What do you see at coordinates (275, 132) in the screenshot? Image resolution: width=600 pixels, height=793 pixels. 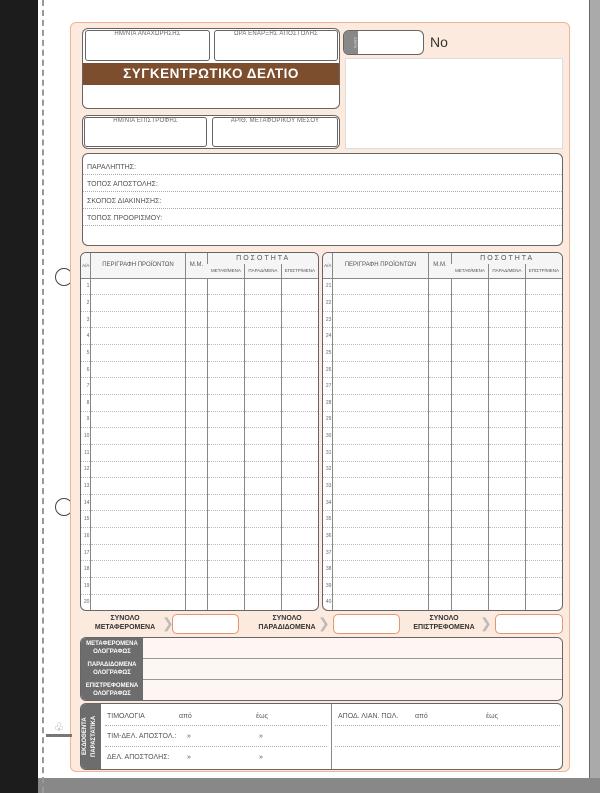 I see `vehicle-number-field: ΑΡΙΘ. ΜΕΤΑΦΟΡΙΚΟΥ ΜΕΣΟΥ` at bounding box center [275, 132].